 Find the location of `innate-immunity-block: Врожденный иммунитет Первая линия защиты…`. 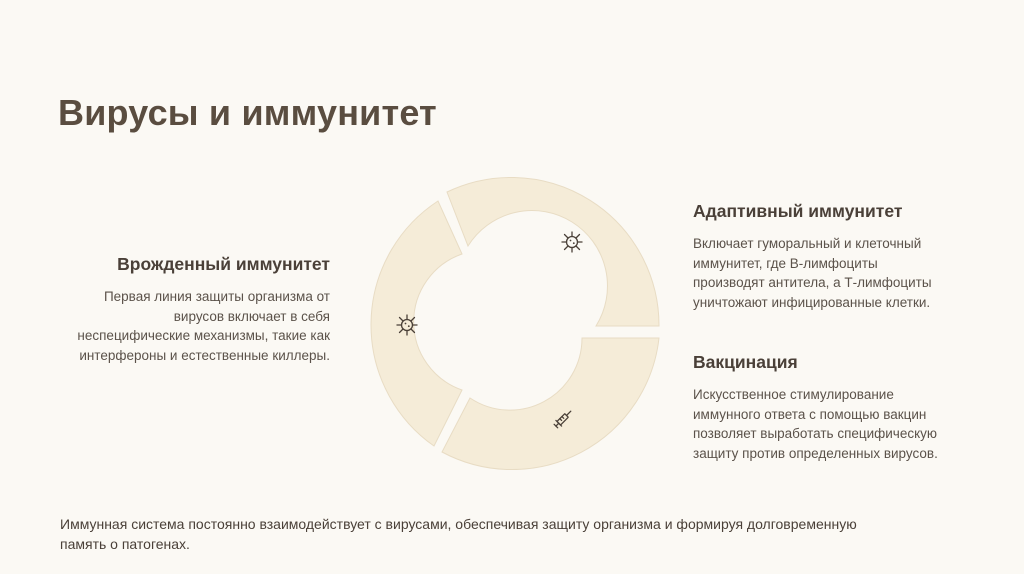

innate-immunity-block: Врожденный иммунитет Первая линия защиты… is located at coordinates (195, 309).